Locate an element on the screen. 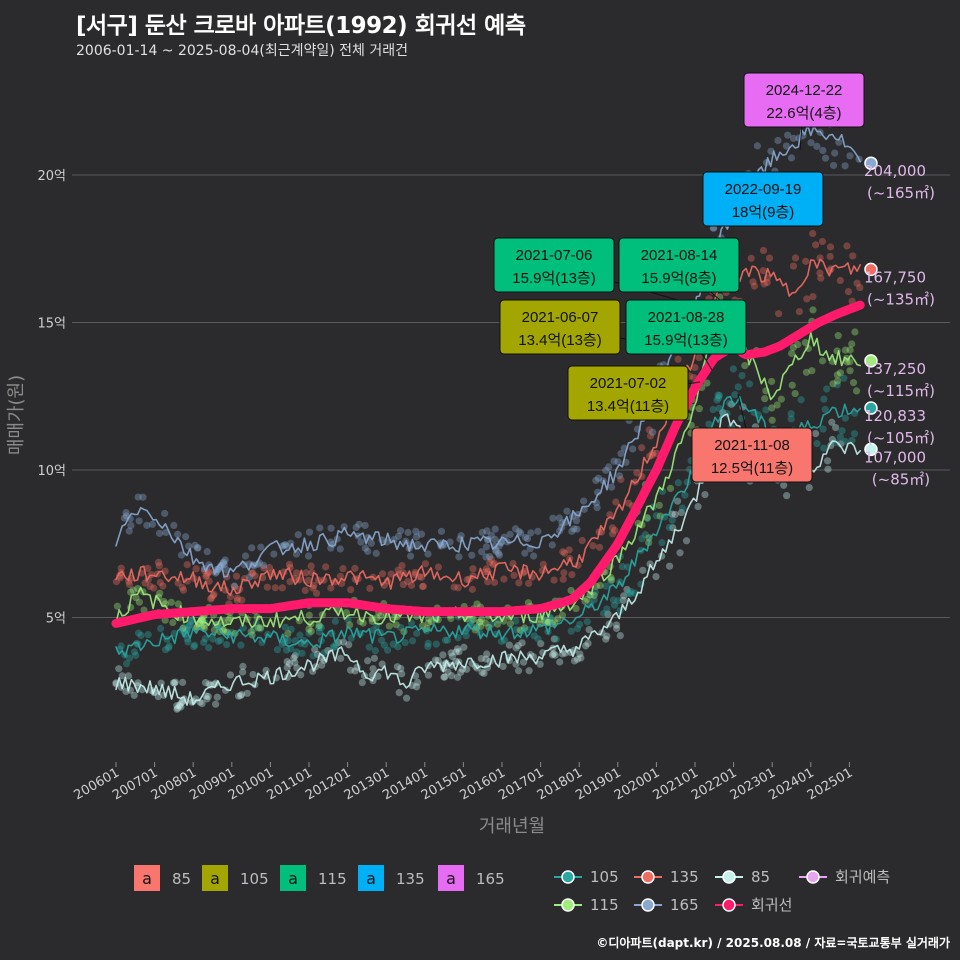 The width and height of the screenshot is (960, 960). annotation-price: 13.4억(13층) is located at coordinates (559, 340).